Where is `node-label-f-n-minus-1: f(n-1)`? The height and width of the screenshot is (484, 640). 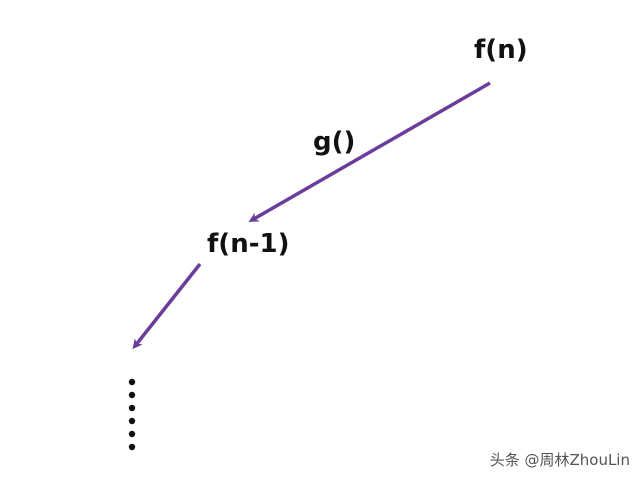
node-label-f-n-minus-1: f(n-1) is located at coordinates (248, 244).